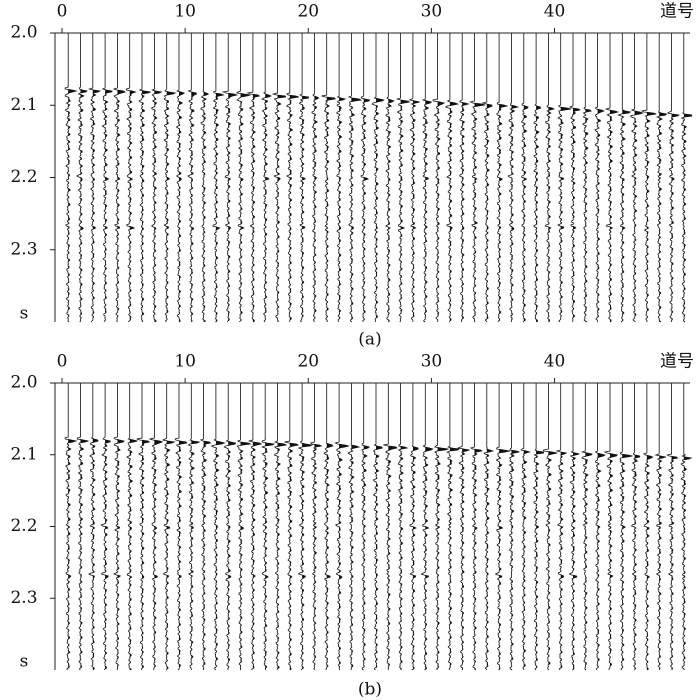  What do you see at coordinates (23, 526) in the screenshot?
I see `y-tick-label: 2.2` at bounding box center [23, 526].